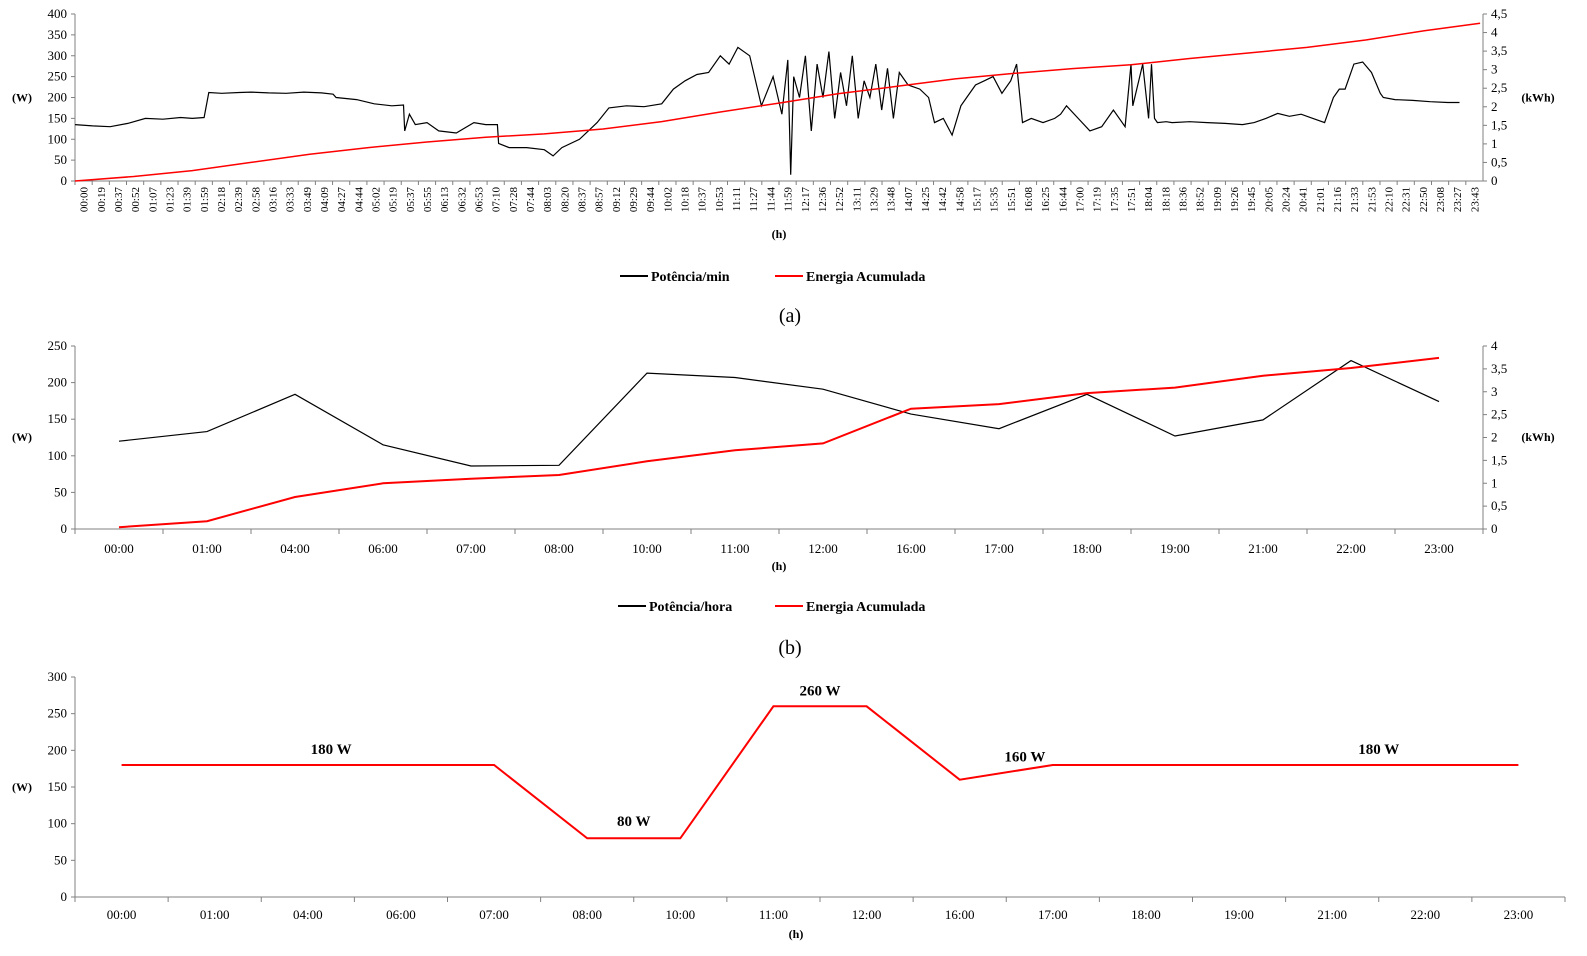 This screenshot has width=1587, height=956. Describe the element at coordinates (256, 200) in the screenshot. I see `x-tick-label: 02:58` at that location.